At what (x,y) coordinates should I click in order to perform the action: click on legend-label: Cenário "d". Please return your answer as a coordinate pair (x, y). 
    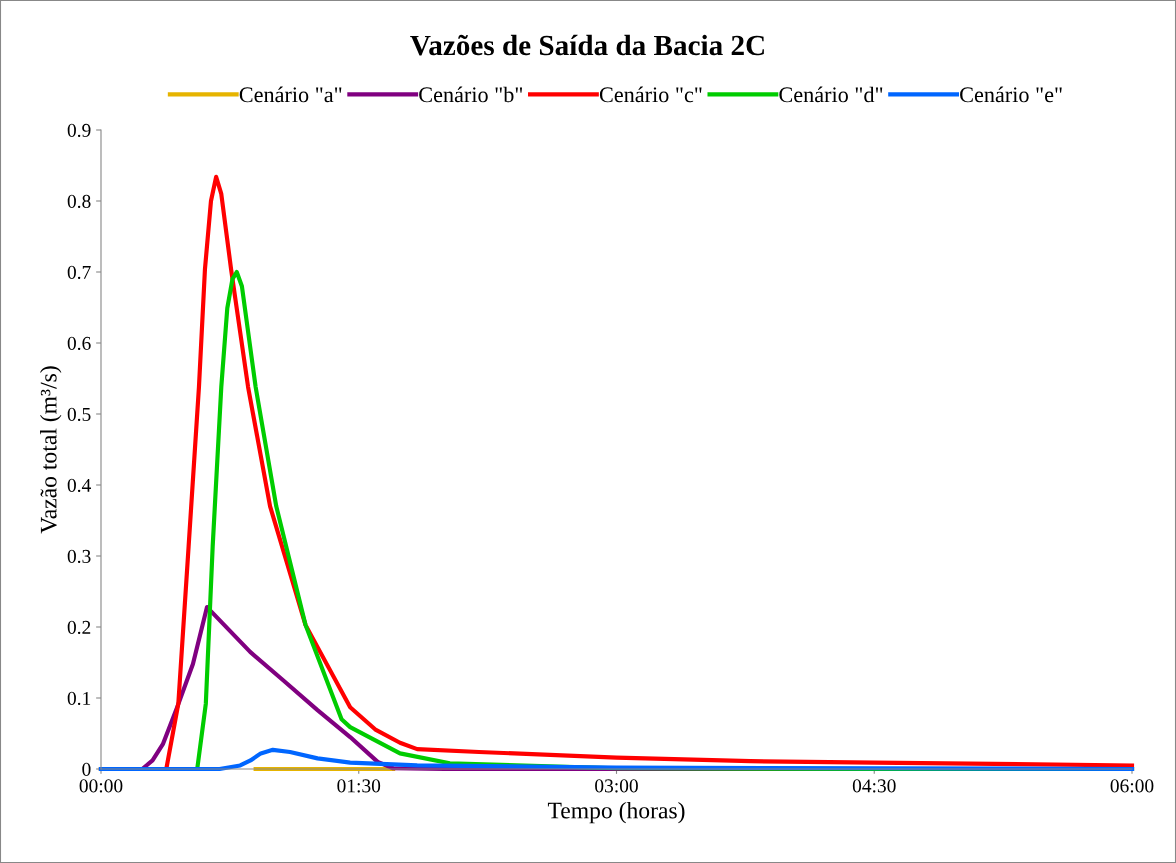
    Looking at the image, I should click on (831, 94).